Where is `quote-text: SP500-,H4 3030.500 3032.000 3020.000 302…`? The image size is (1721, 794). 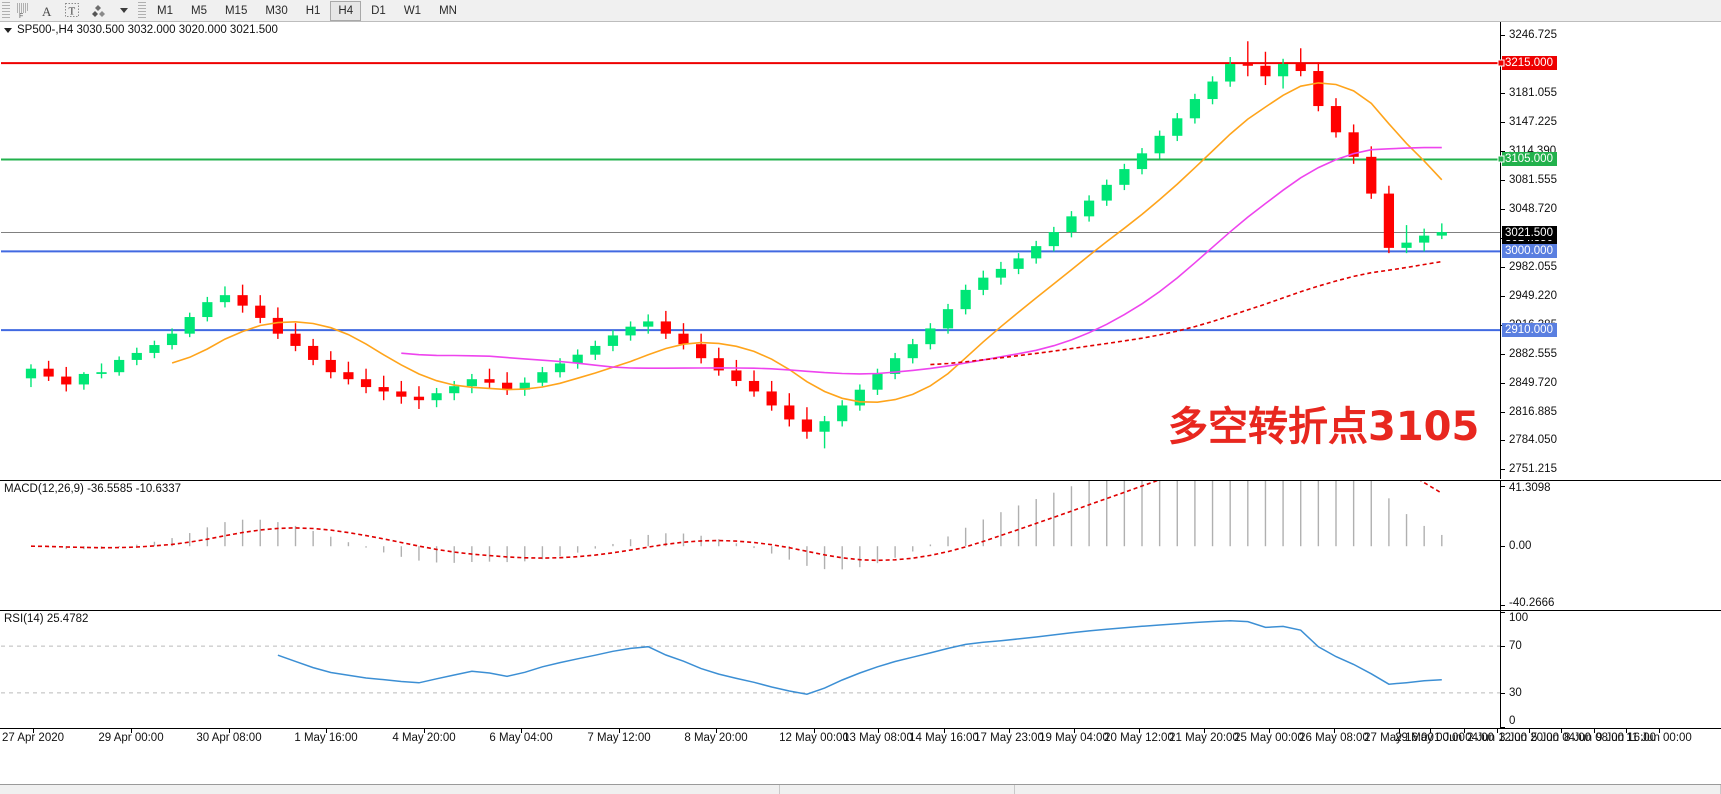
quote-text: SP500-,H4 3030.500 3032.000 3020.000 302… is located at coordinates (147, 30).